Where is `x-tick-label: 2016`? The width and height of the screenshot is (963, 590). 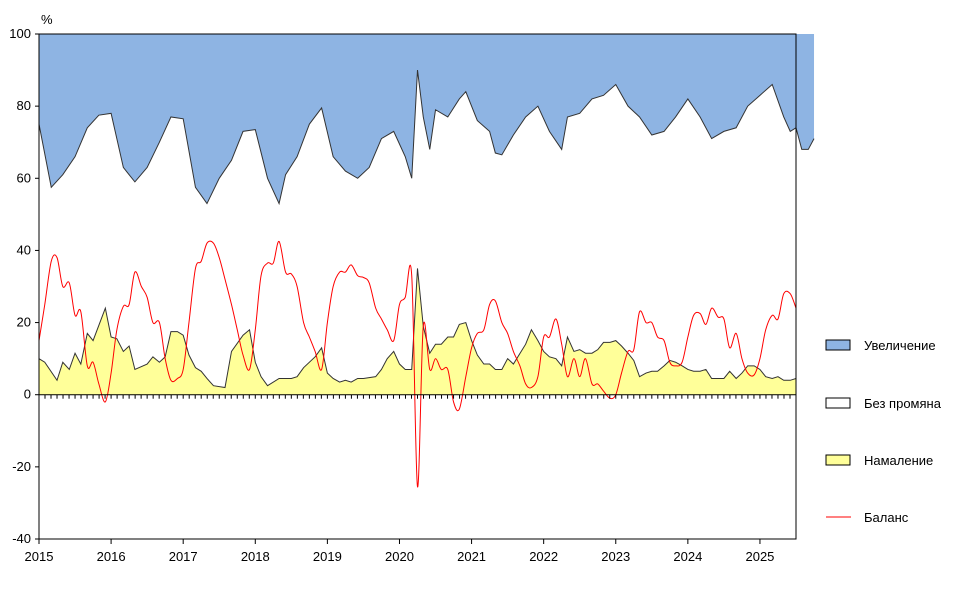
x-tick-label: 2016 is located at coordinates (111, 556).